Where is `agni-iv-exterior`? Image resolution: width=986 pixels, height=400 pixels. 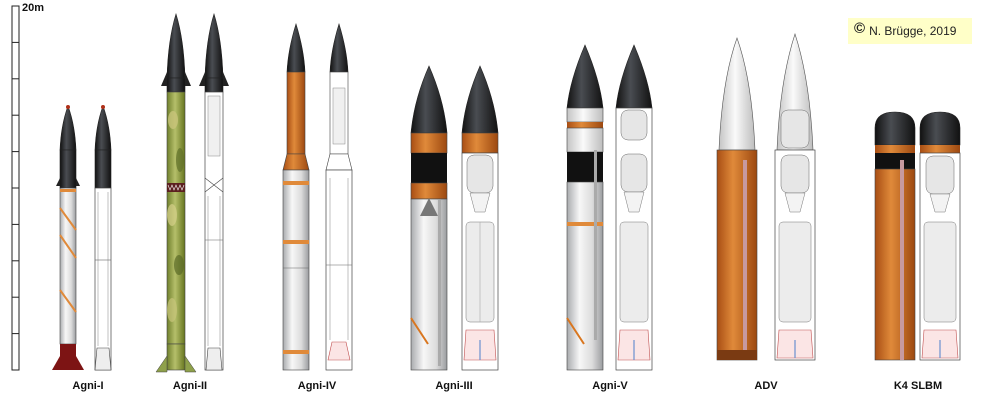
agni-iv-exterior is located at coordinates (296, 196).